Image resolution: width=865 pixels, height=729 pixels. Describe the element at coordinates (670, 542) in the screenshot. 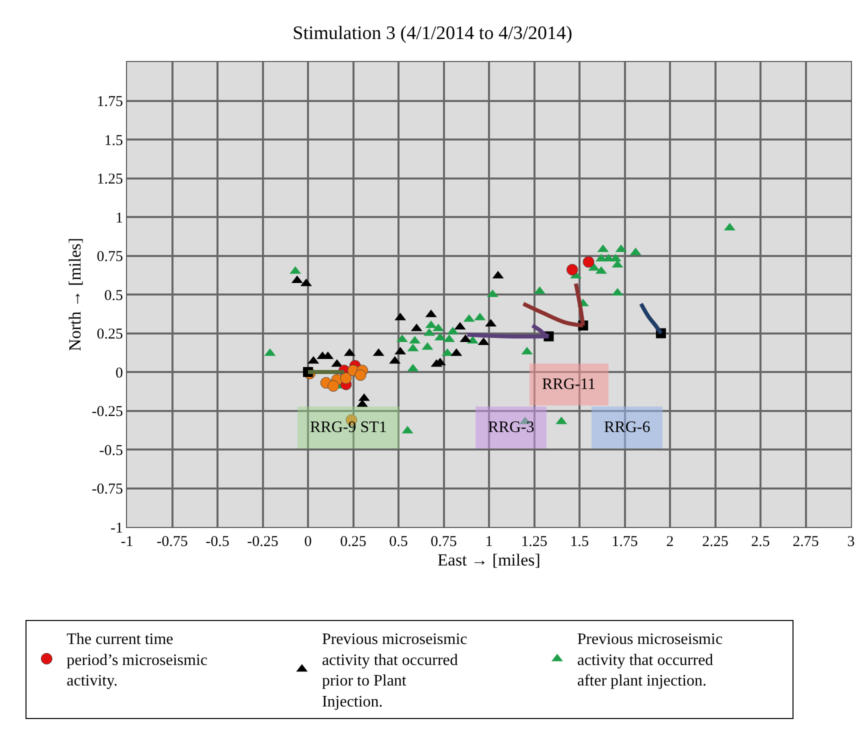

I see `x-tick-label: 2` at that location.